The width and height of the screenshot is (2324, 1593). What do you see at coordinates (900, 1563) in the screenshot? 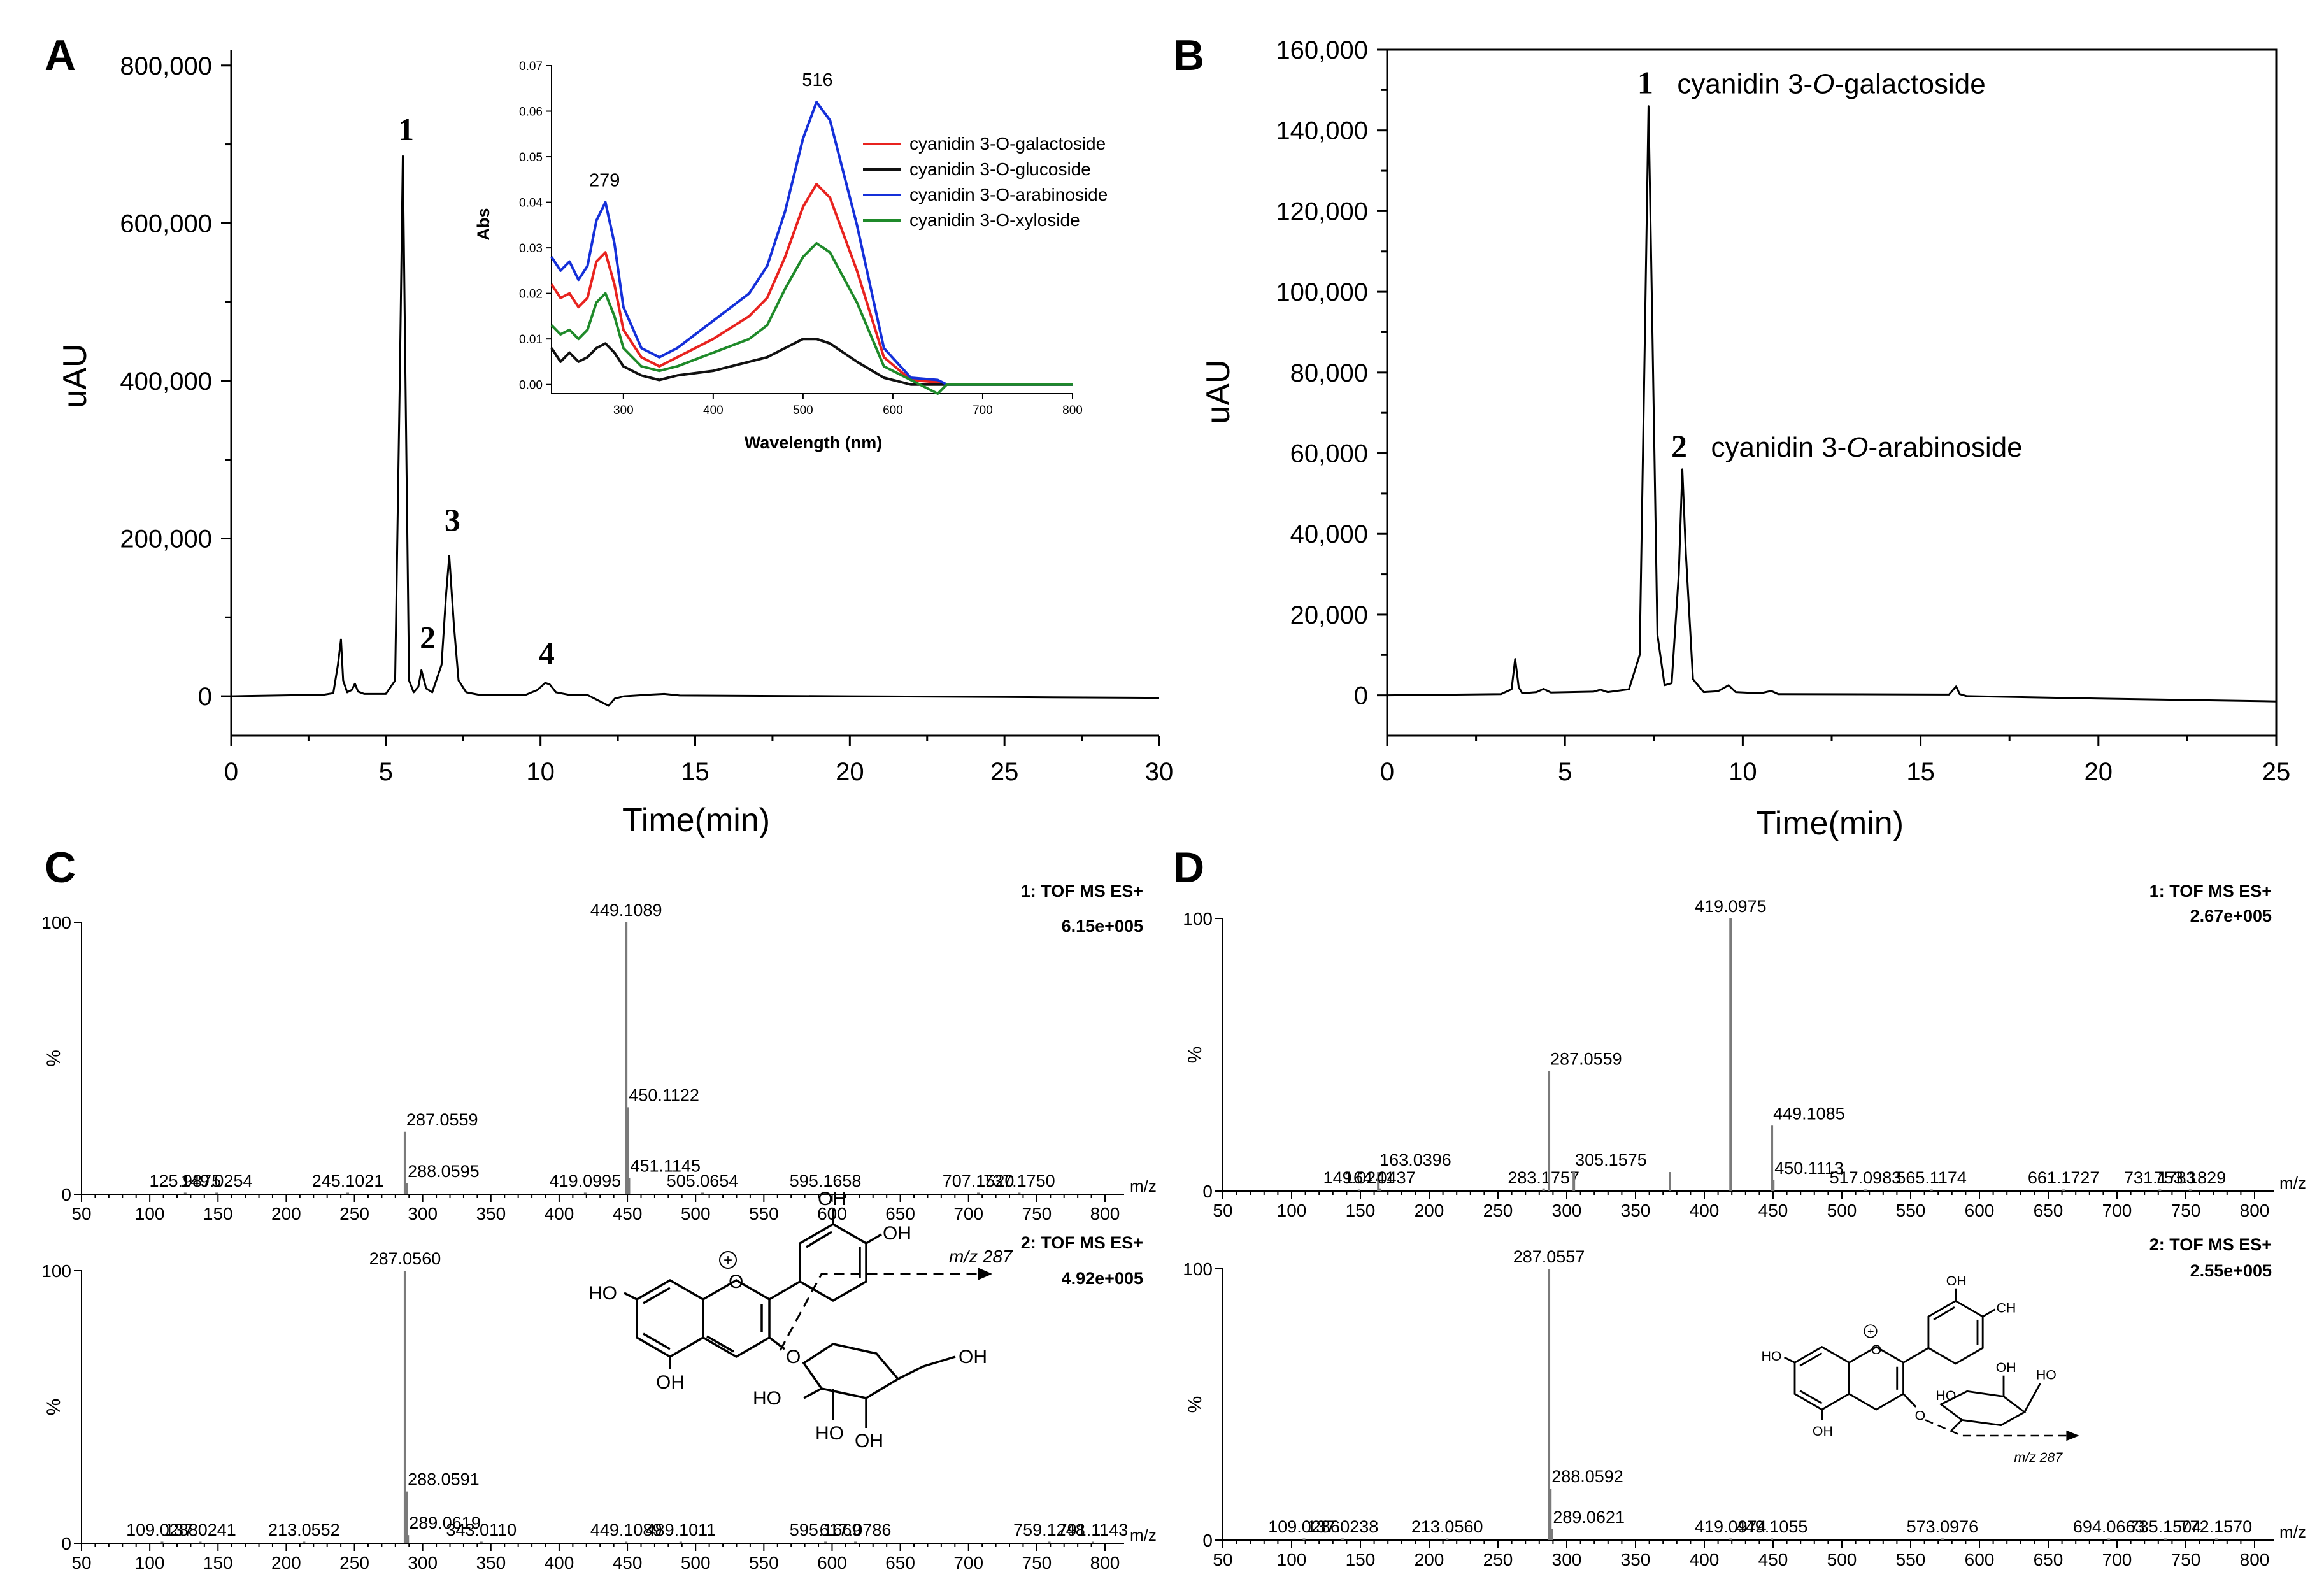
I see `panel-c-spectrum-2-x-tick-label: 650` at bounding box center [900, 1563].